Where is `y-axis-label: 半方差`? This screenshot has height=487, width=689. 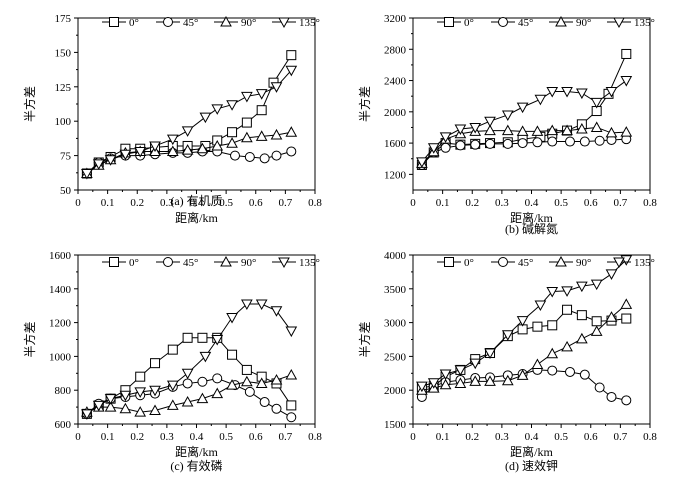
y-axis-label: 半方差 is located at coordinates (364, 104).